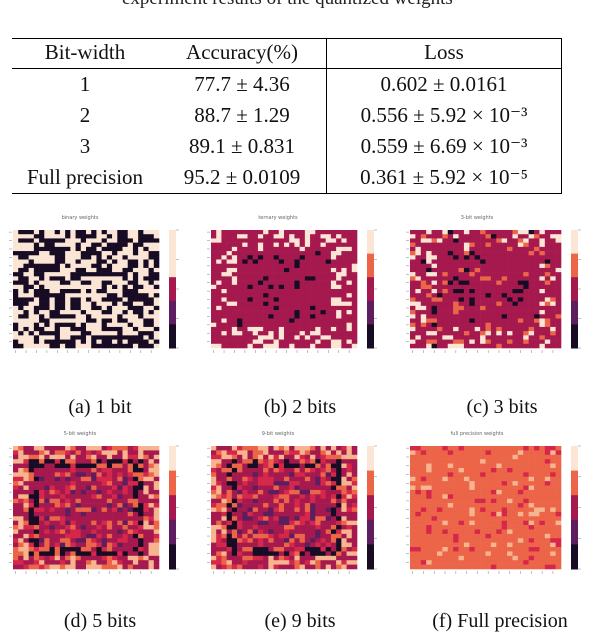 The width and height of the screenshot is (600, 636). I want to click on cell-loss: 0.602 ± 0.0161, so click(444, 84).